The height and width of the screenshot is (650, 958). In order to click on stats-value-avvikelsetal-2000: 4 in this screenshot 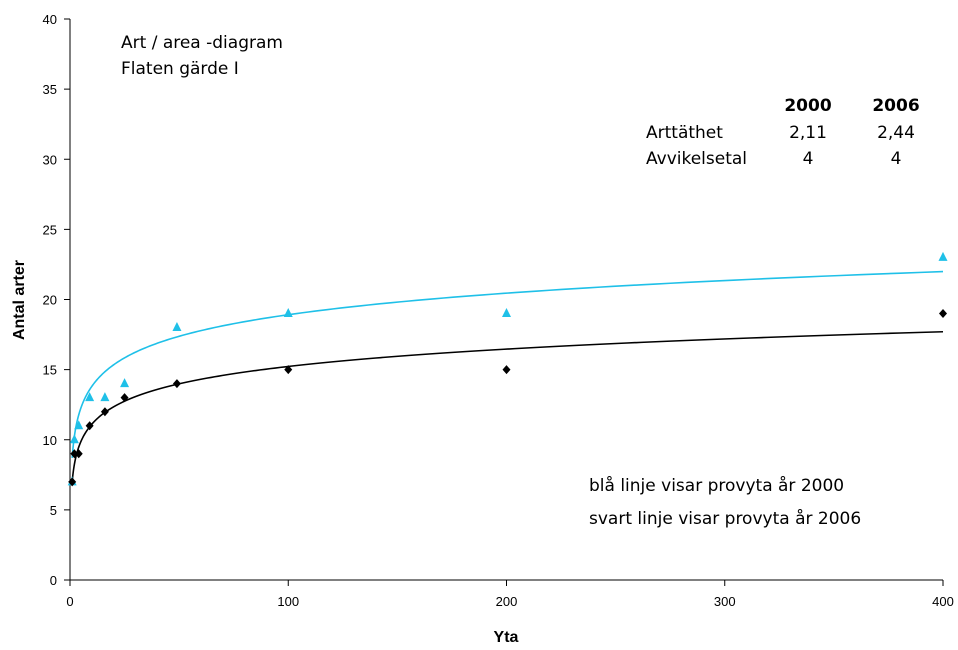, I will do `click(808, 159)`.